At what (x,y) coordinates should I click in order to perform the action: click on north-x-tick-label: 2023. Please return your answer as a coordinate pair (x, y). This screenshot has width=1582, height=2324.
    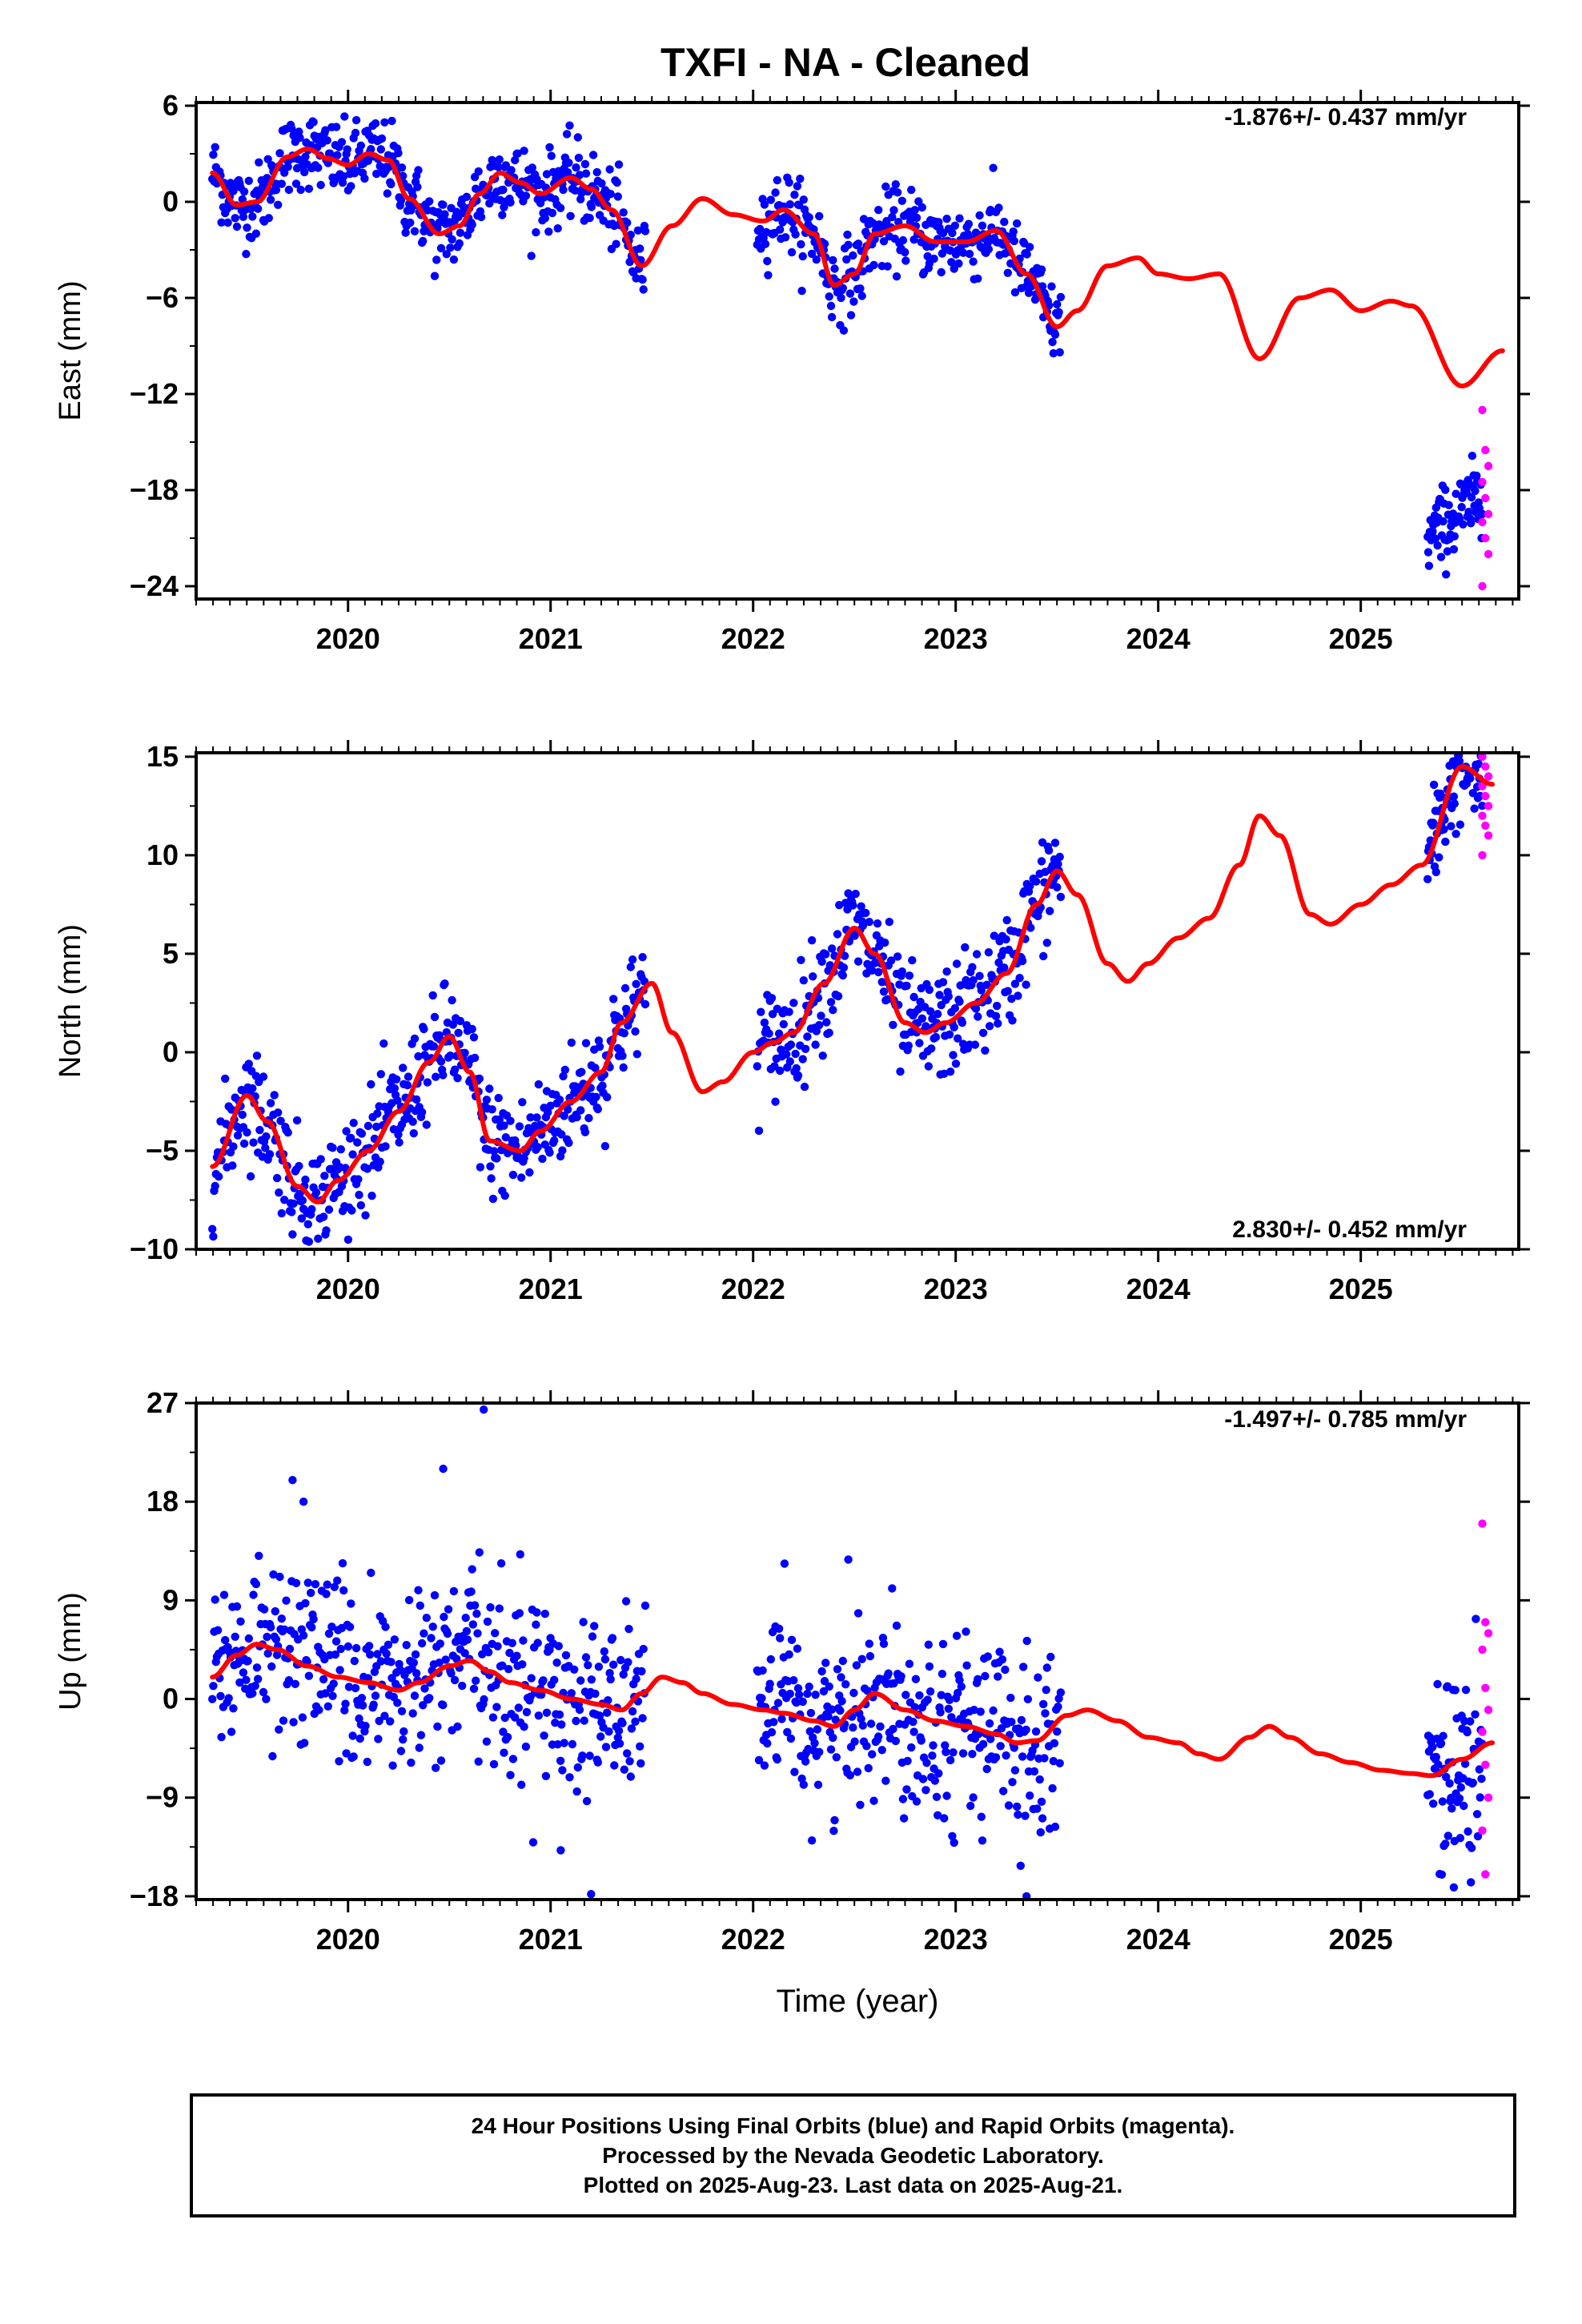
    Looking at the image, I should click on (956, 1289).